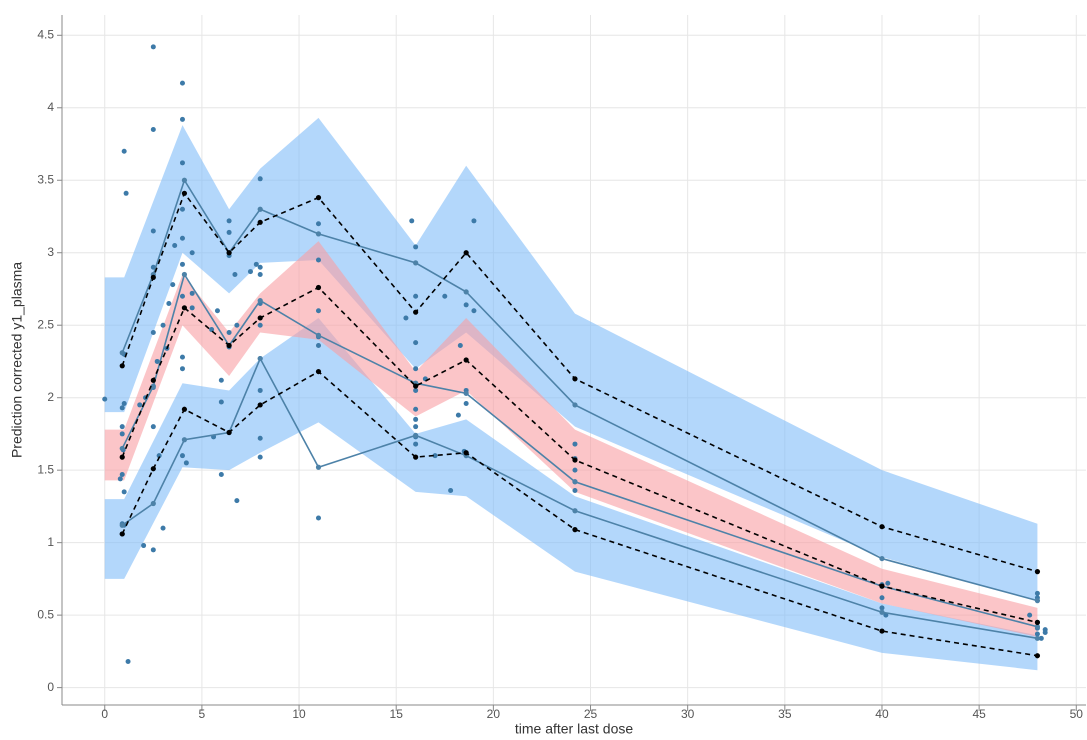  I want to click on x-tick-label: 25, so click(591, 714).